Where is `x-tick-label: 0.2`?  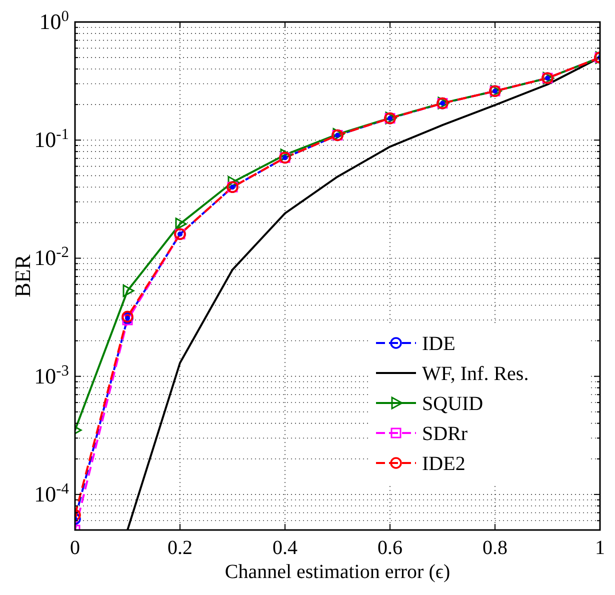
x-tick-label: 0.2 is located at coordinates (180, 548).